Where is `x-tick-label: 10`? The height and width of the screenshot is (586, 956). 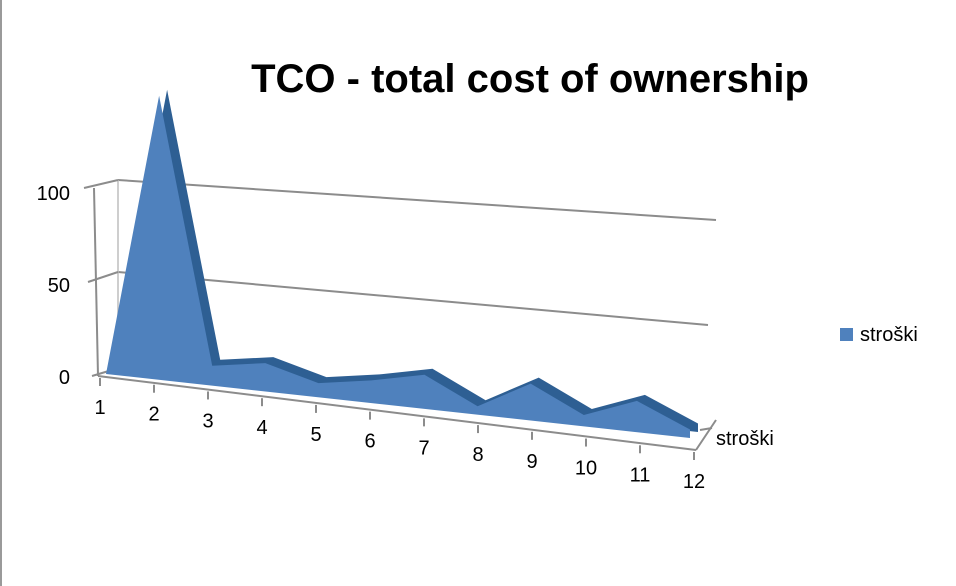 x-tick-label: 10 is located at coordinates (586, 469).